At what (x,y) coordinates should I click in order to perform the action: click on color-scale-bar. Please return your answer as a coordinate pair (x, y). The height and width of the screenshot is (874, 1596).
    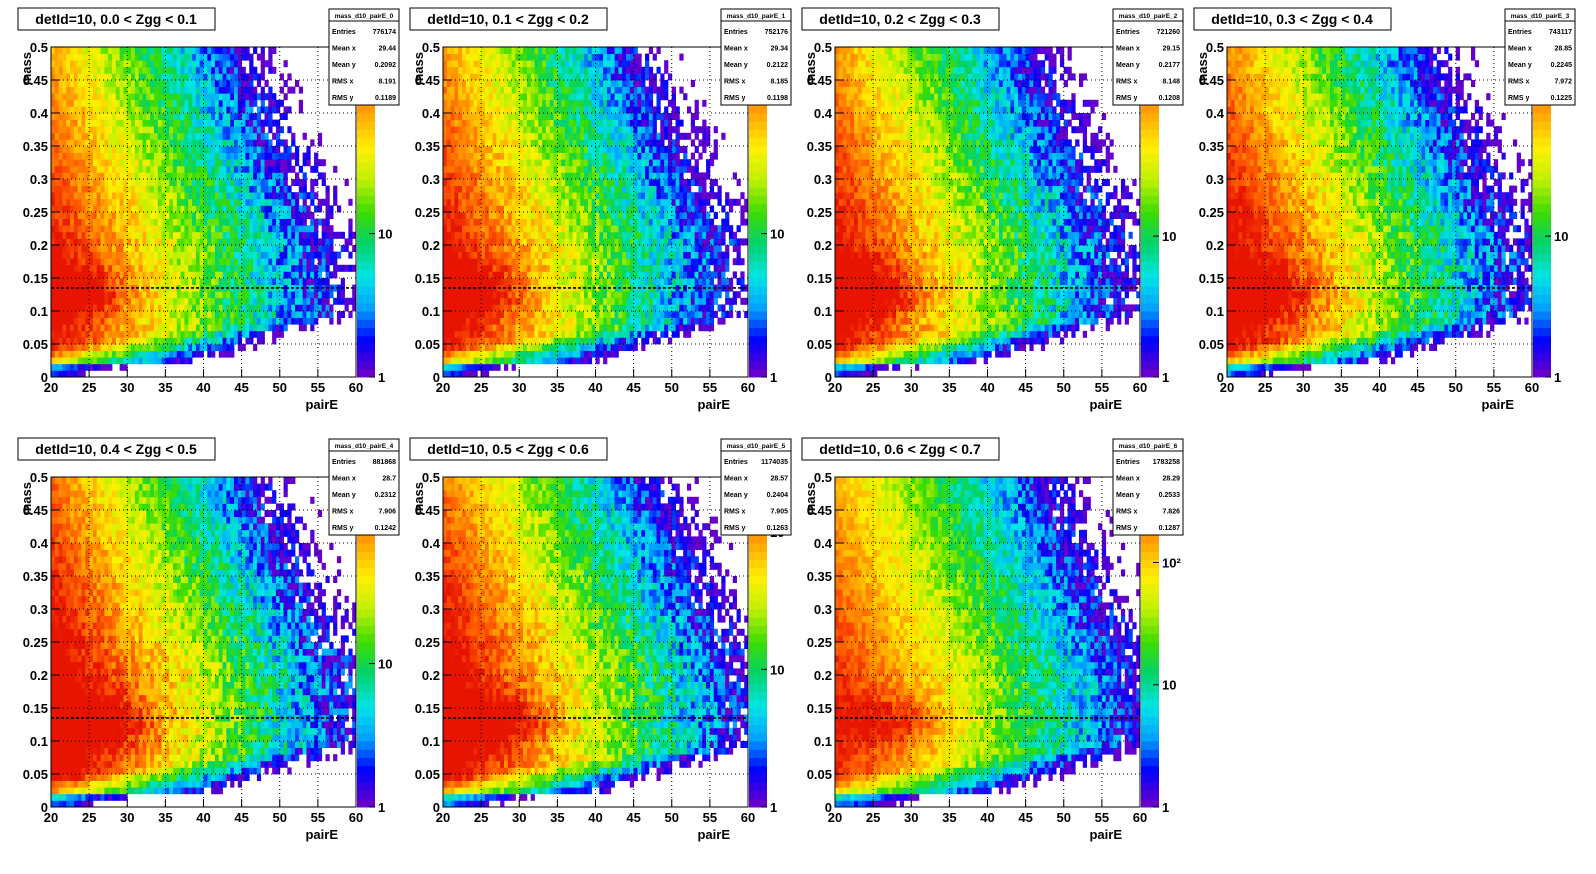
    Looking at the image, I should click on (758, 642).